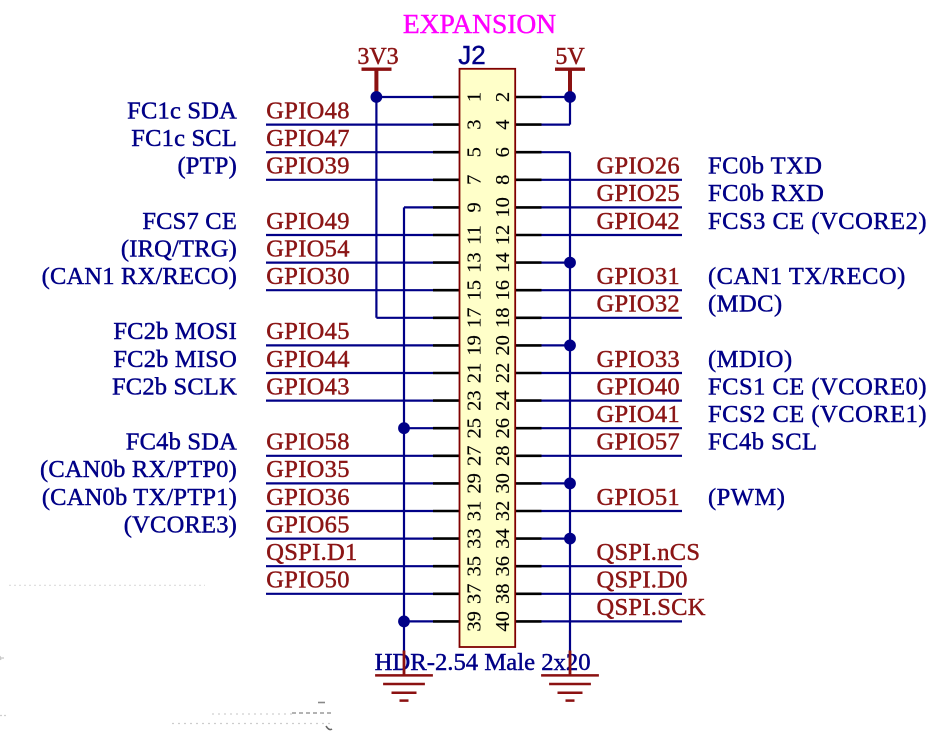 This screenshot has width=949, height=748. I want to click on svg-text: 34, so click(503, 538).